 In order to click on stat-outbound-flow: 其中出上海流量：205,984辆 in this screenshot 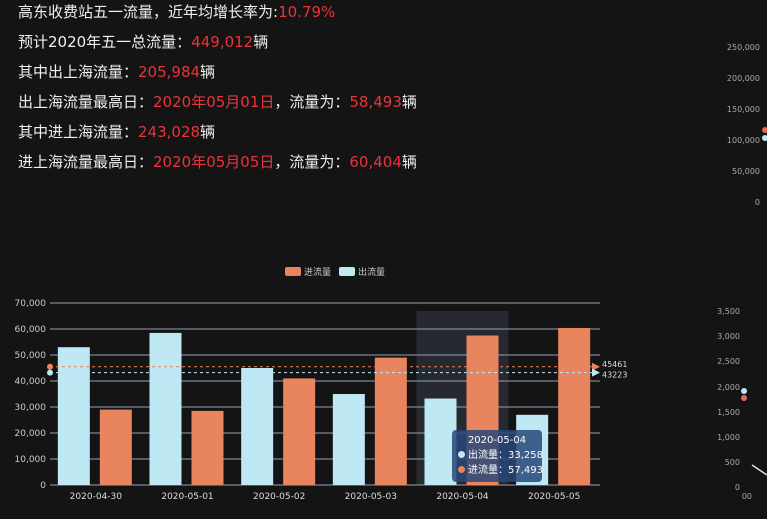, I will do `click(117, 72)`.